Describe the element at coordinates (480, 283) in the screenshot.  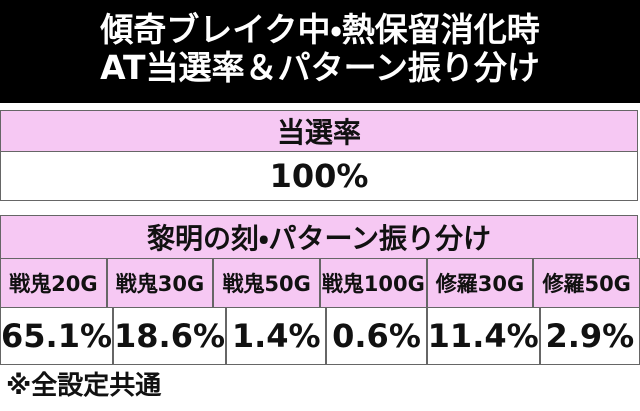
I see `column-header: 修羅30G` at that location.